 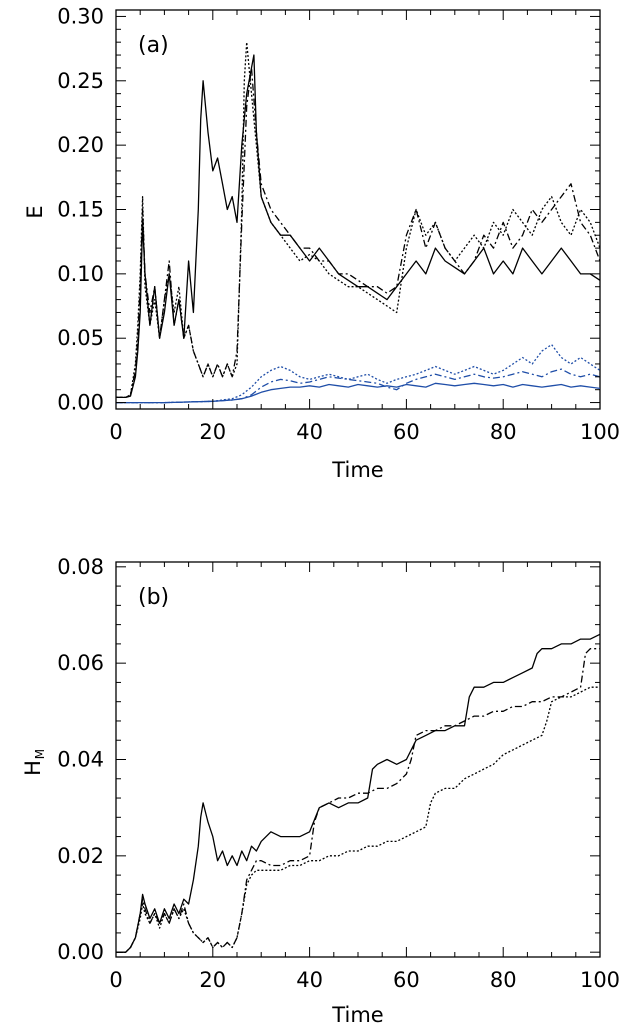 I want to click on panel-a-y-tick-label: 0.20, so click(x=80, y=145).